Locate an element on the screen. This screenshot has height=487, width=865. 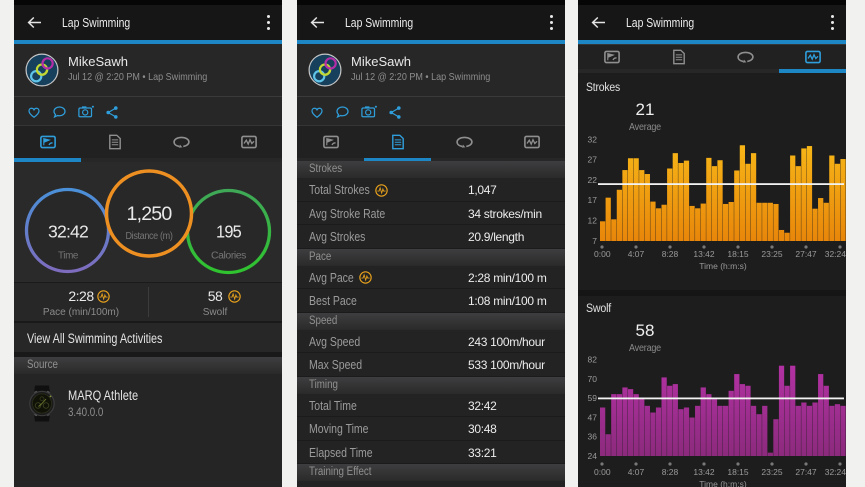
svg-text: Calories is located at coordinates (229, 256).